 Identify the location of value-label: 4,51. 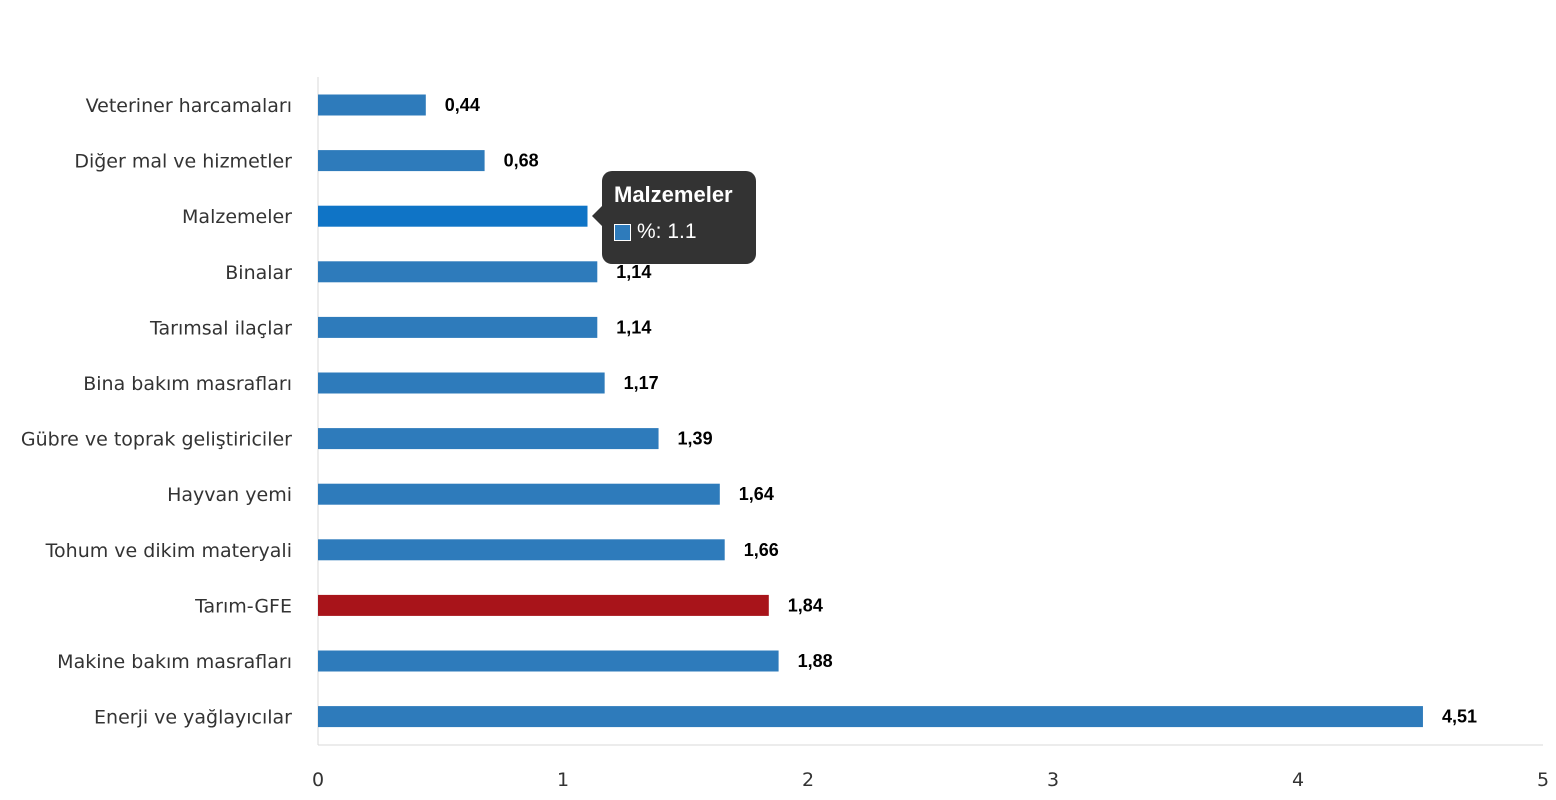
(1459, 717).